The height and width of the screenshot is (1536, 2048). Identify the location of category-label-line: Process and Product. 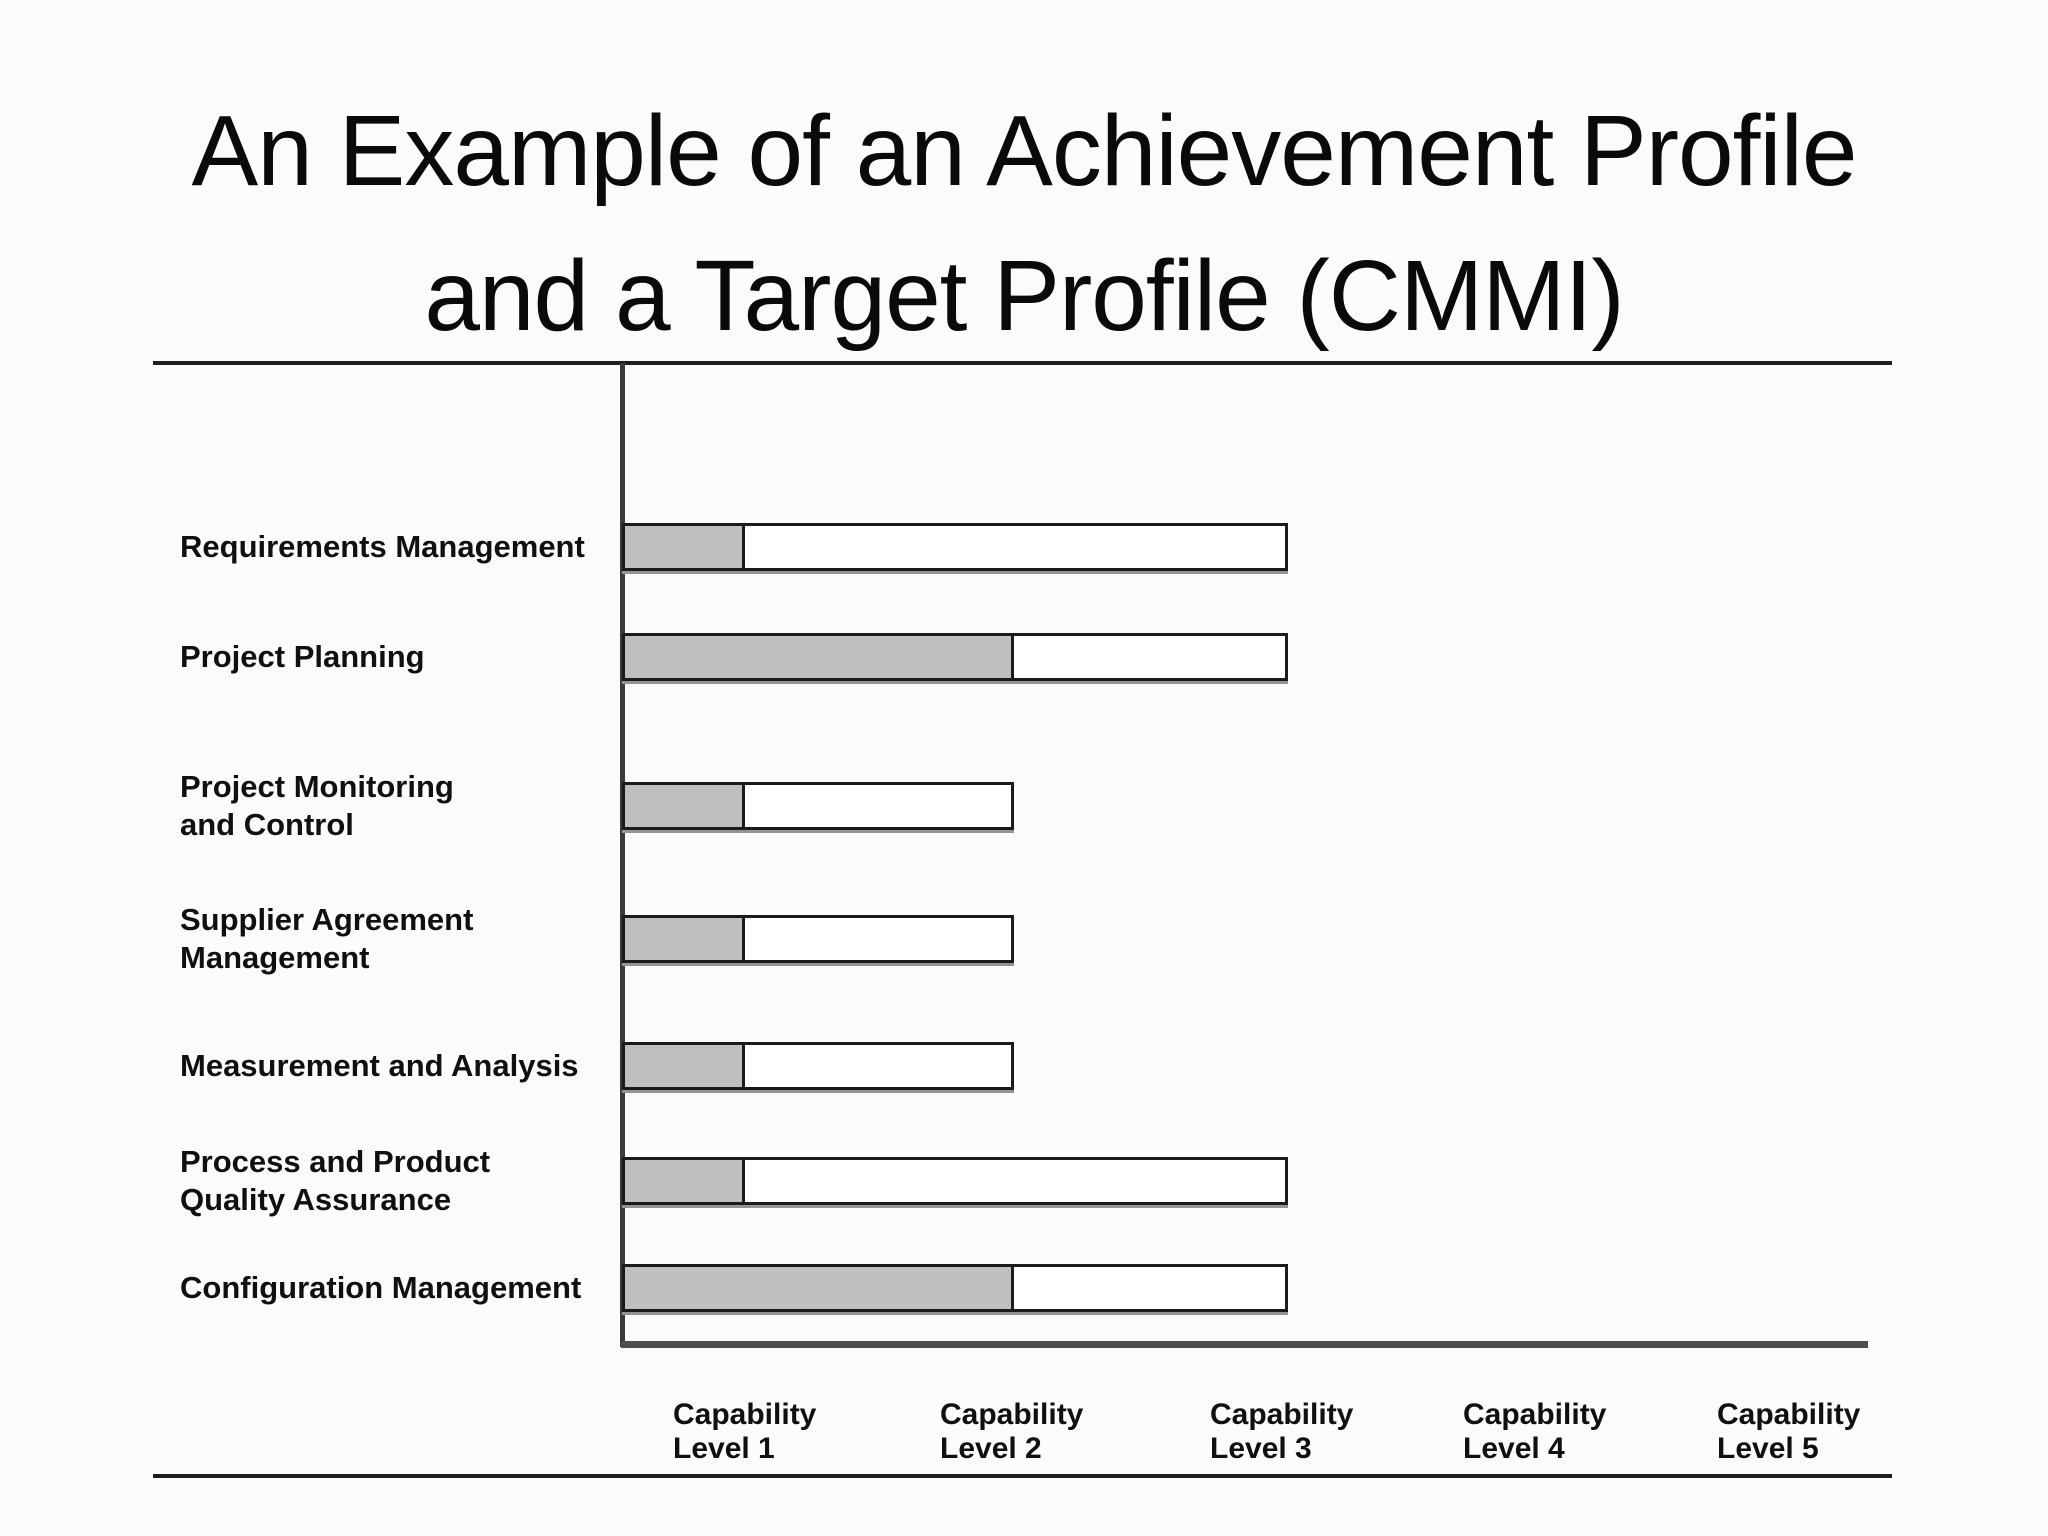
(335, 1161).